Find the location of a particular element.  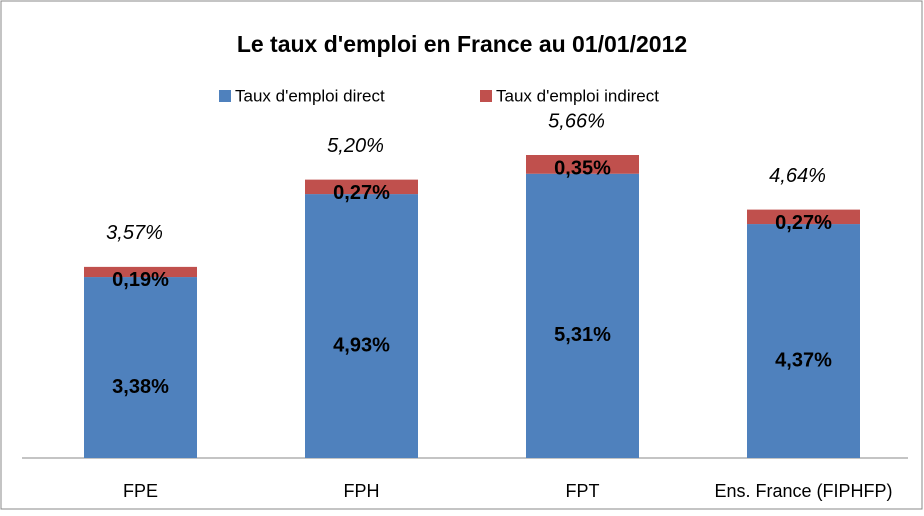

total-label: 5,20% is located at coordinates (355, 146).